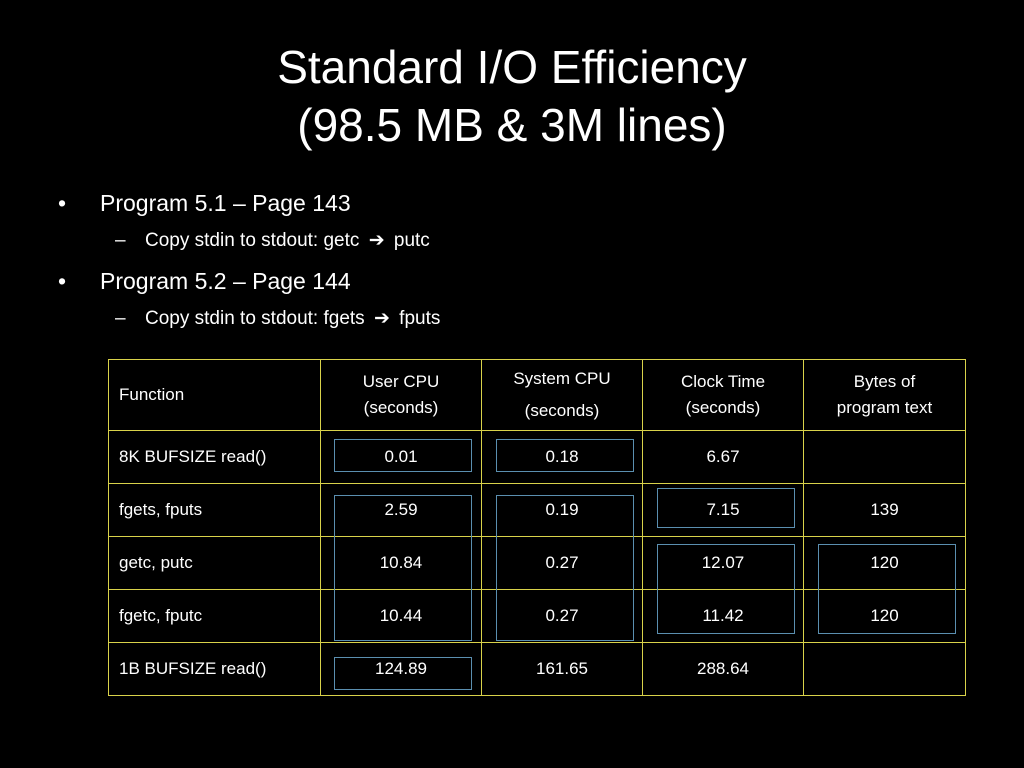  Describe the element at coordinates (562, 510) in the screenshot. I see `table-cell-system-cpu: 0.19` at that location.